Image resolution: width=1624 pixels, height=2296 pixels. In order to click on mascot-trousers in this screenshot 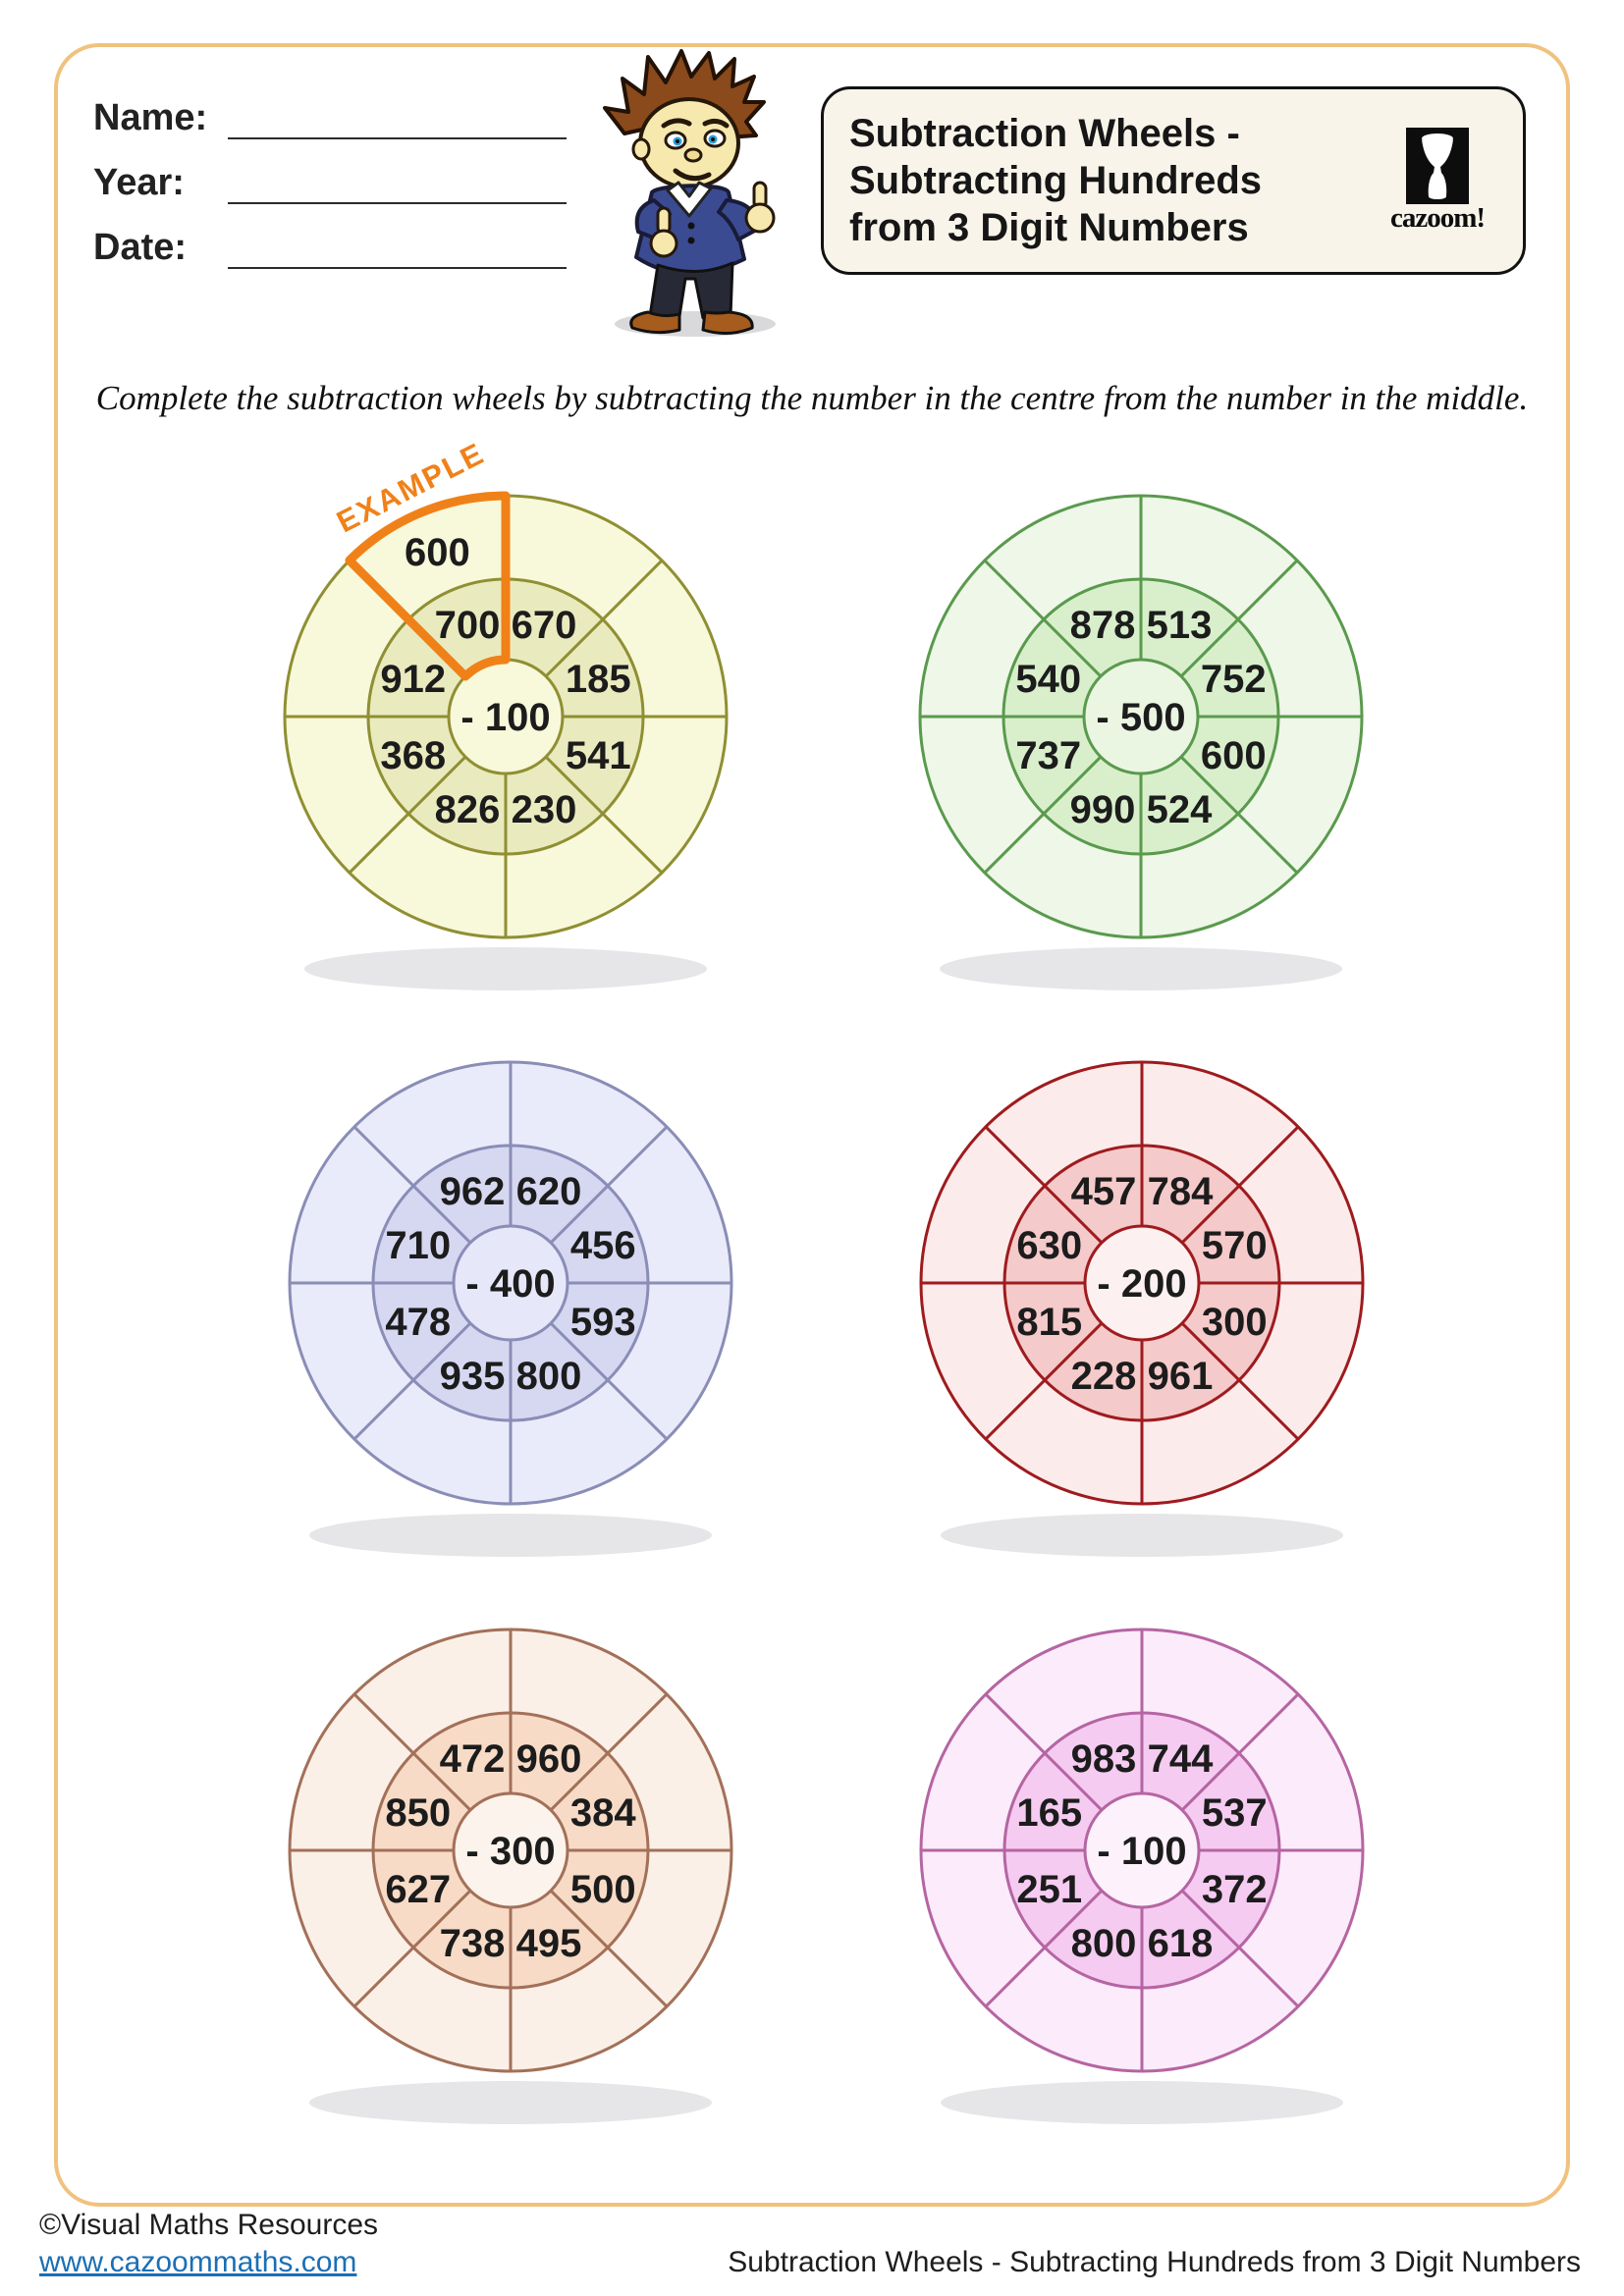, I will do `click(691, 291)`.